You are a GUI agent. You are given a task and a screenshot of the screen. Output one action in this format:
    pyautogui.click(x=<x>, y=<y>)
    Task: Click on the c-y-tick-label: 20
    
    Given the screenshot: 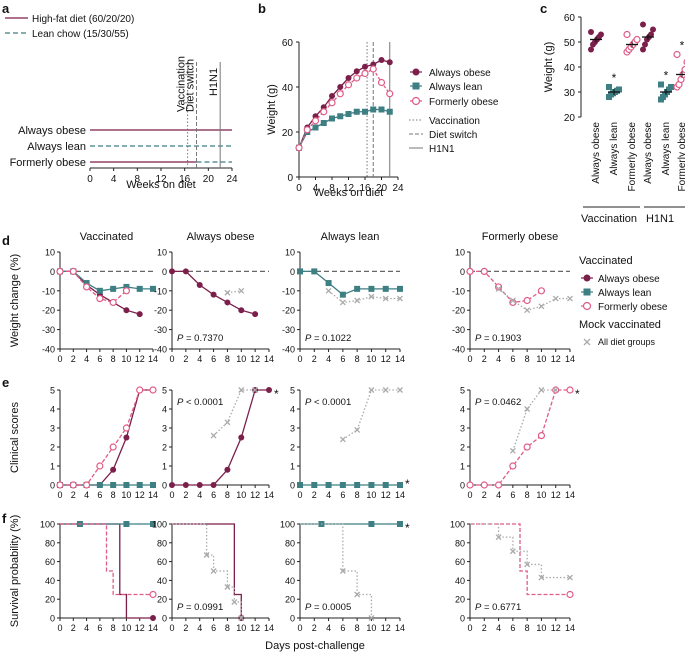 What is the action you would take?
    pyautogui.click(x=570, y=118)
    